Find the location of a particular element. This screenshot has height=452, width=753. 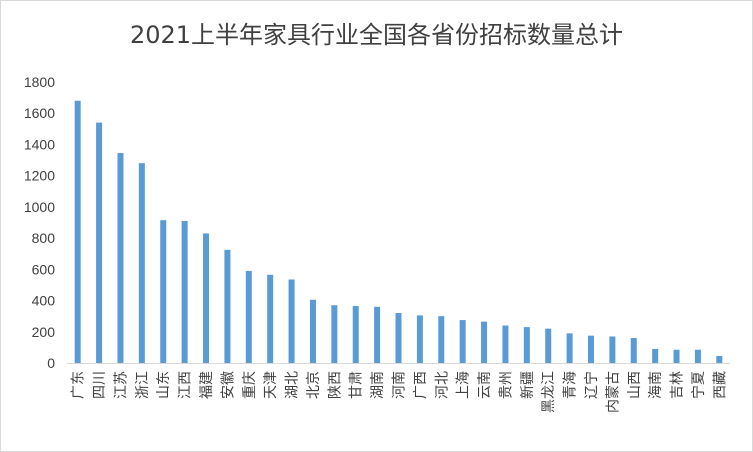

y-tick-label: 1600 is located at coordinates (39, 113).